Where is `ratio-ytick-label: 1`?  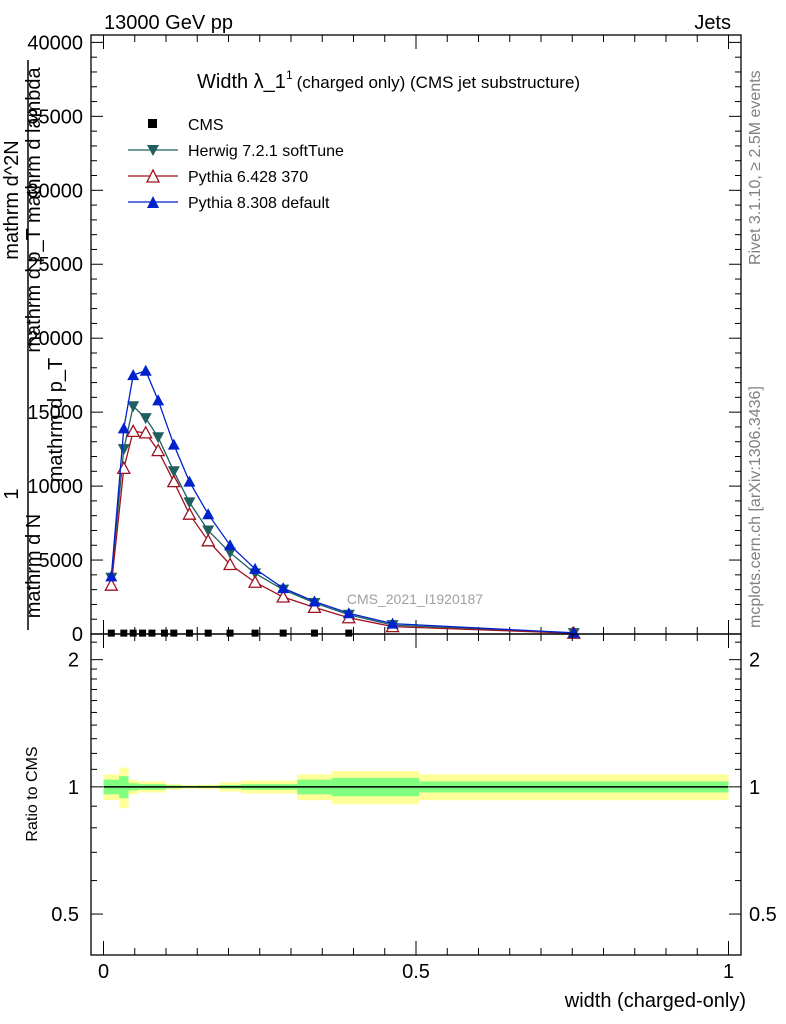 ratio-ytick-label: 1 is located at coordinates (73, 788).